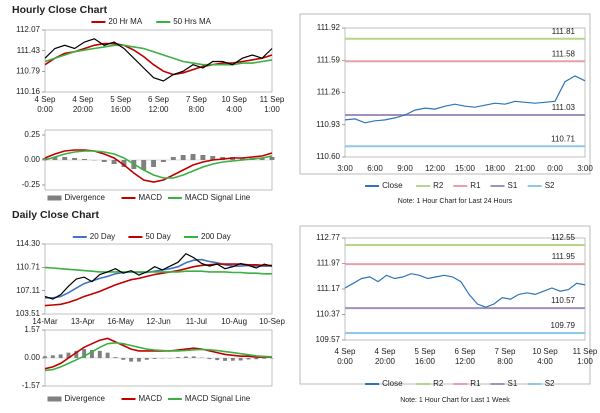 The height and width of the screenshot is (413, 600). I want to click on y-tick-label: 107.11, so click(28, 290).